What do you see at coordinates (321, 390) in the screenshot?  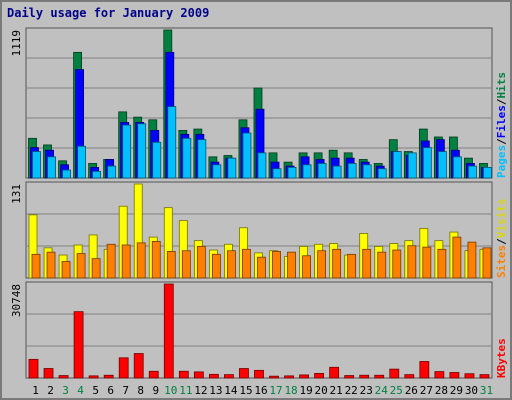 I see `x-tick-label-day-20: 20` at bounding box center [321, 390].